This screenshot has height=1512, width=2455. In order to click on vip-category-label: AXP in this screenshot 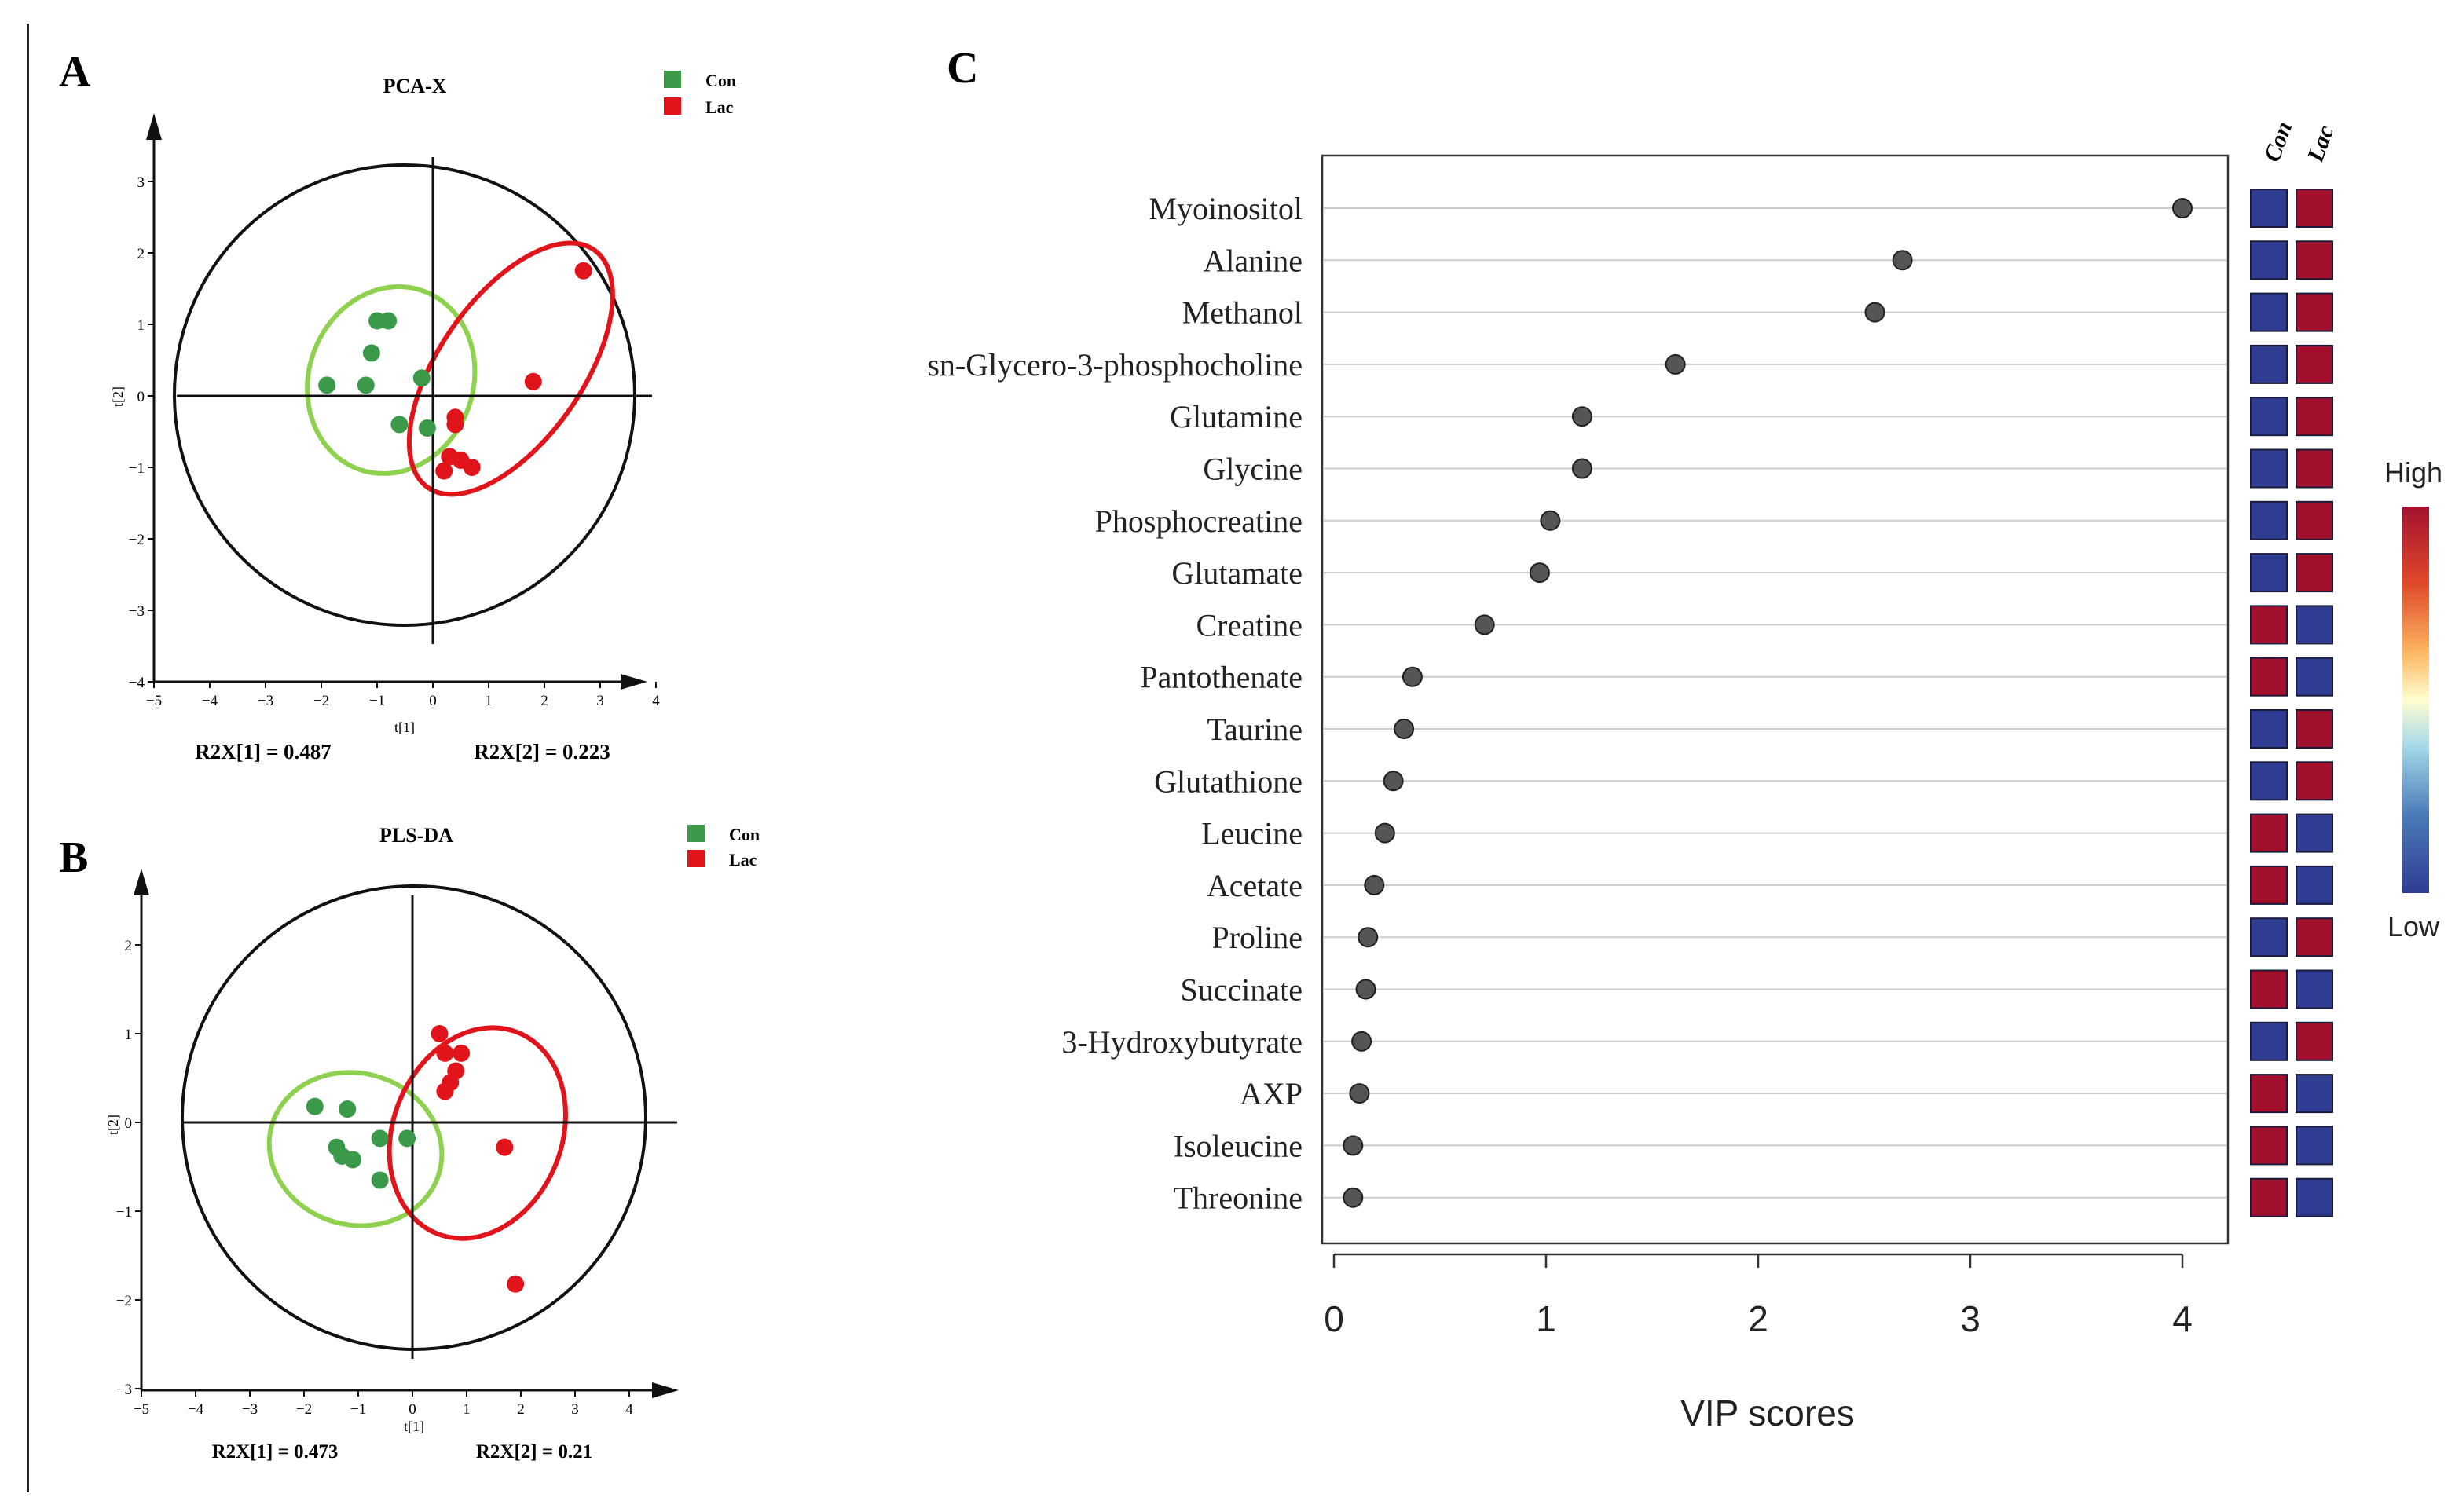, I will do `click(1271, 1093)`.